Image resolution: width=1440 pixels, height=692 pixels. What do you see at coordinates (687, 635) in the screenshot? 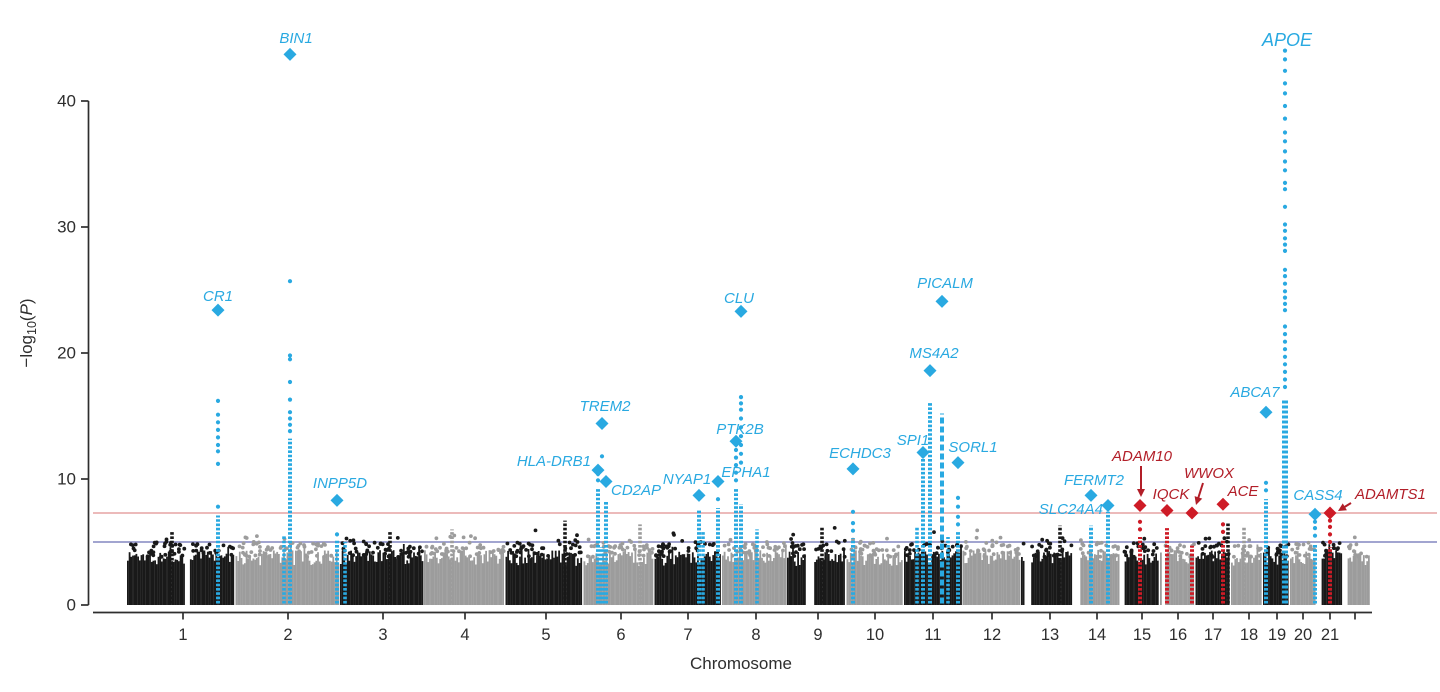
I see `chromosome-label: 7` at bounding box center [687, 635].